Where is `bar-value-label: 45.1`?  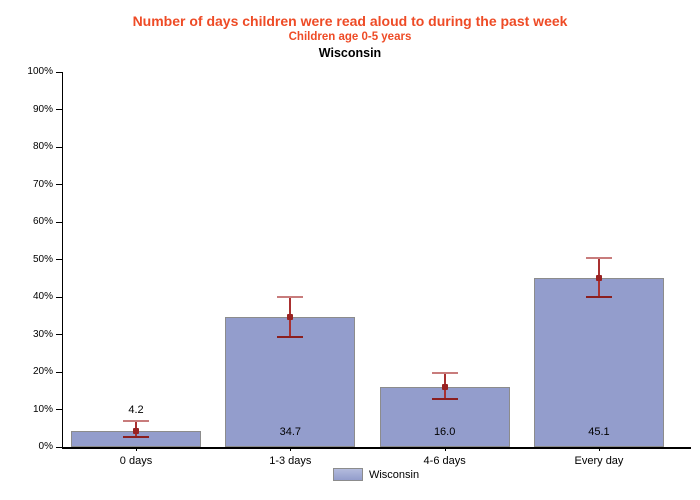 bar-value-label: 45.1 is located at coordinates (599, 432).